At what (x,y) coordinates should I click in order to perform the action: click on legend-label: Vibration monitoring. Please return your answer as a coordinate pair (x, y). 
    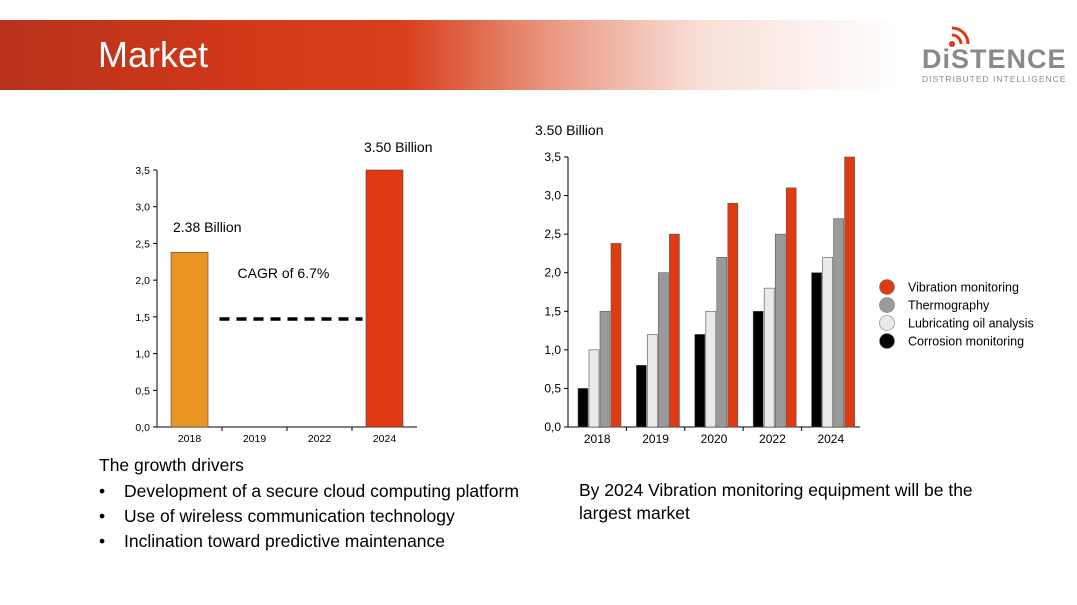
    Looking at the image, I should click on (963, 288).